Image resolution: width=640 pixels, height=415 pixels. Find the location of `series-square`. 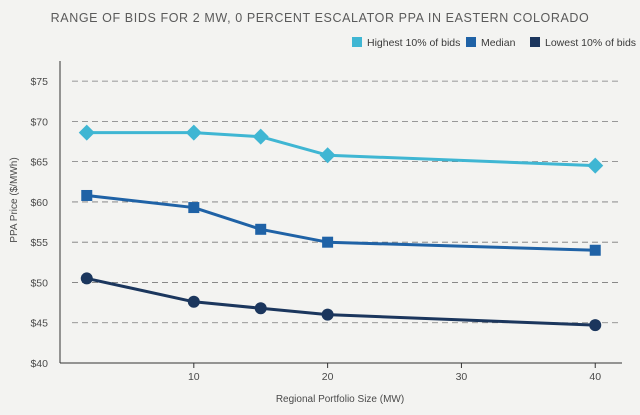

series-square is located at coordinates (341, 222).